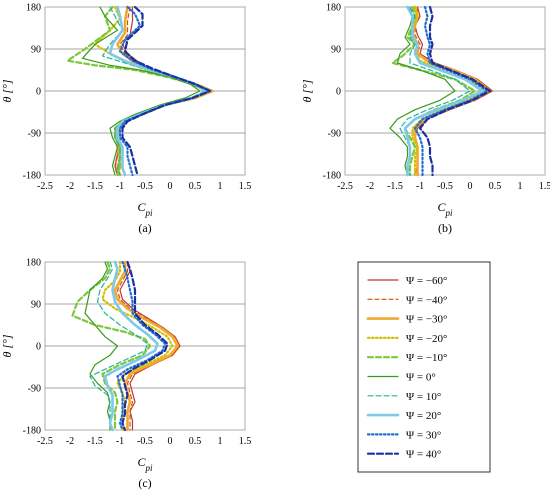  Describe the element at coordinates (423, 435) in the screenshot. I see `legend-label: Ψ = 30°` at that location.